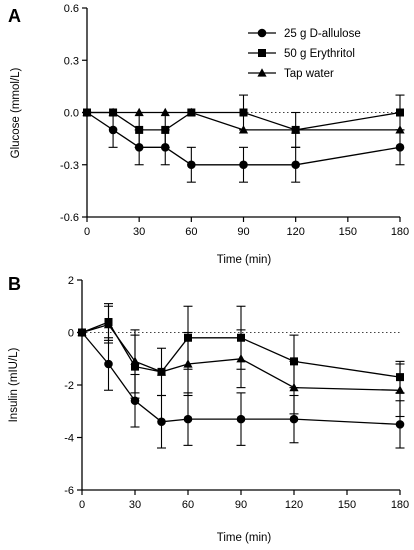  Describe the element at coordinates (241, 505) in the screenshot. I see `panel-b-x-tick-label: 90` at that location.